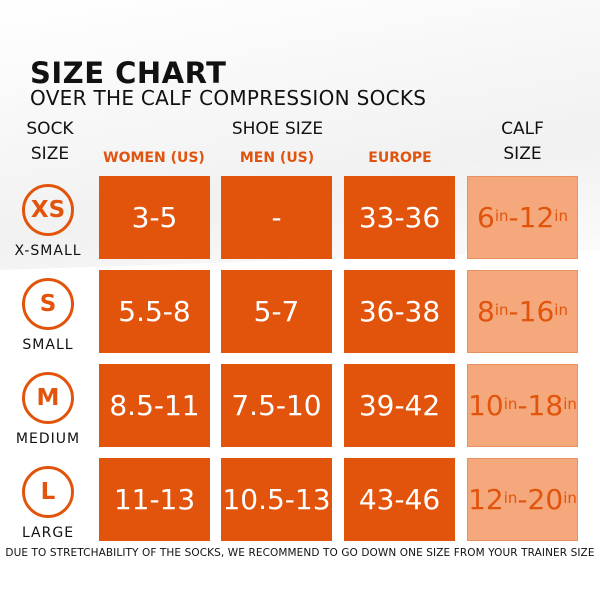 The width and height of the screenshot is (600, 600). What do you see at coordinates (48, 533) in the screenshot?
I see `size-name: LARGE` at bounding box center [48, 533].